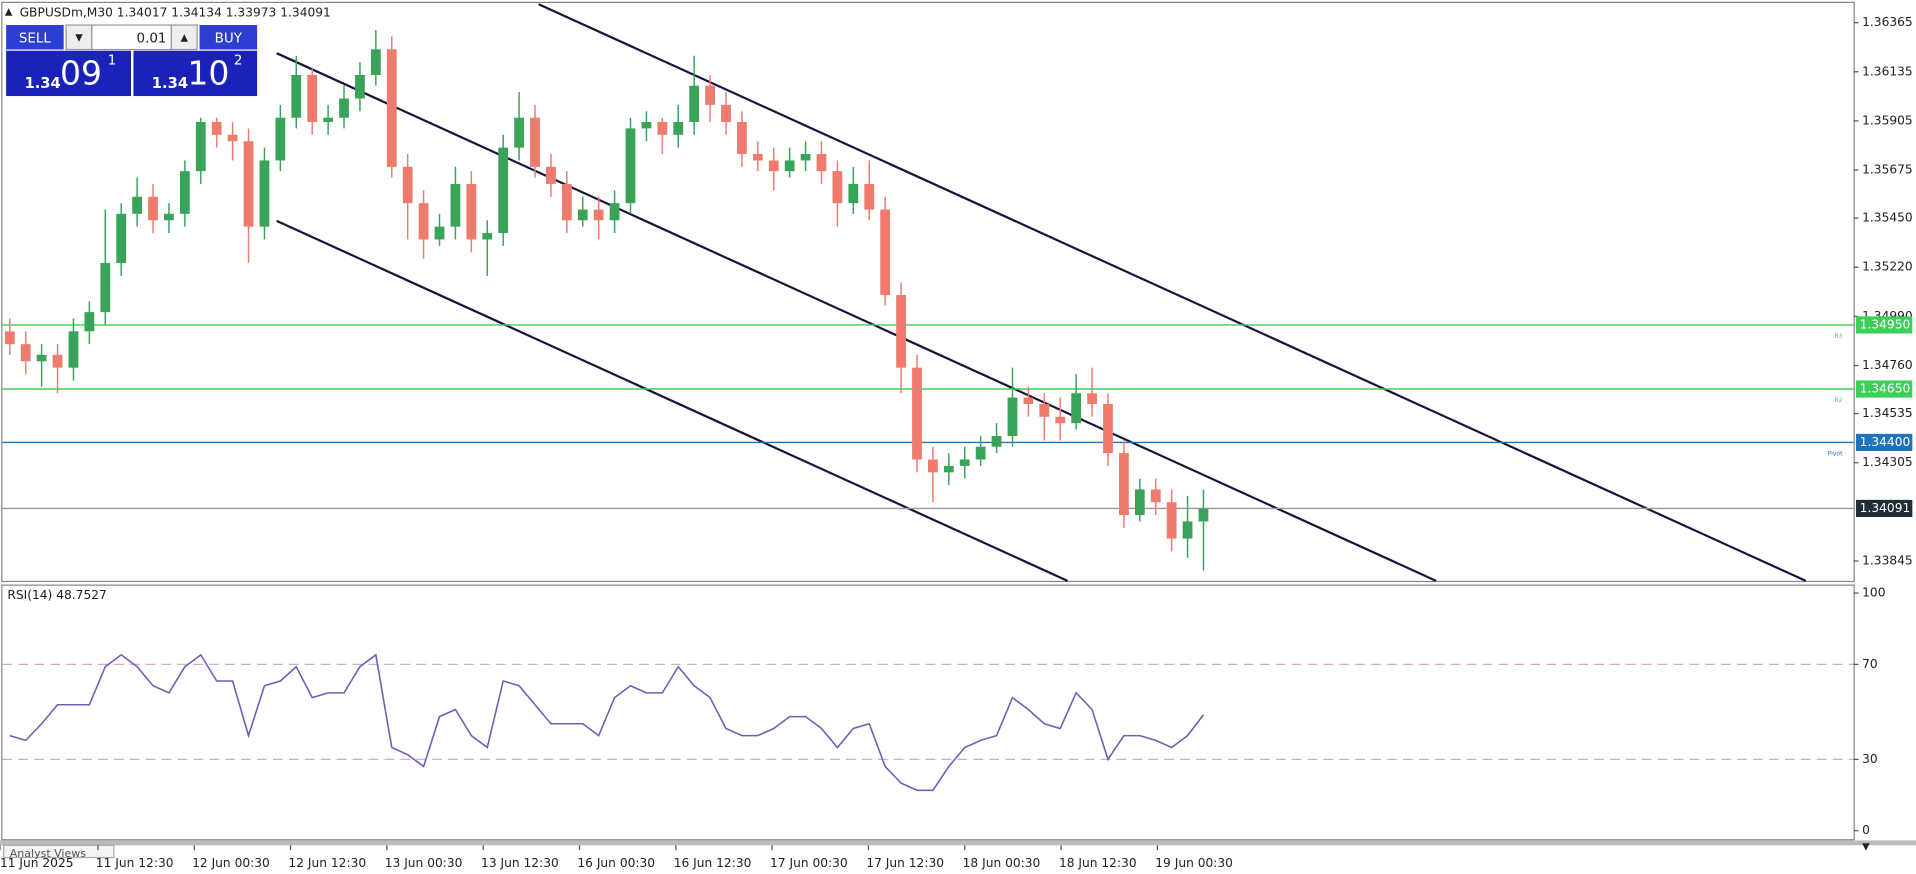 The image size is (1916, 874). What do you see at coordinates (1887, 218) in the screenshot?
I see `y-tick-label: 1.35450` at bounding box center [1887, 218].